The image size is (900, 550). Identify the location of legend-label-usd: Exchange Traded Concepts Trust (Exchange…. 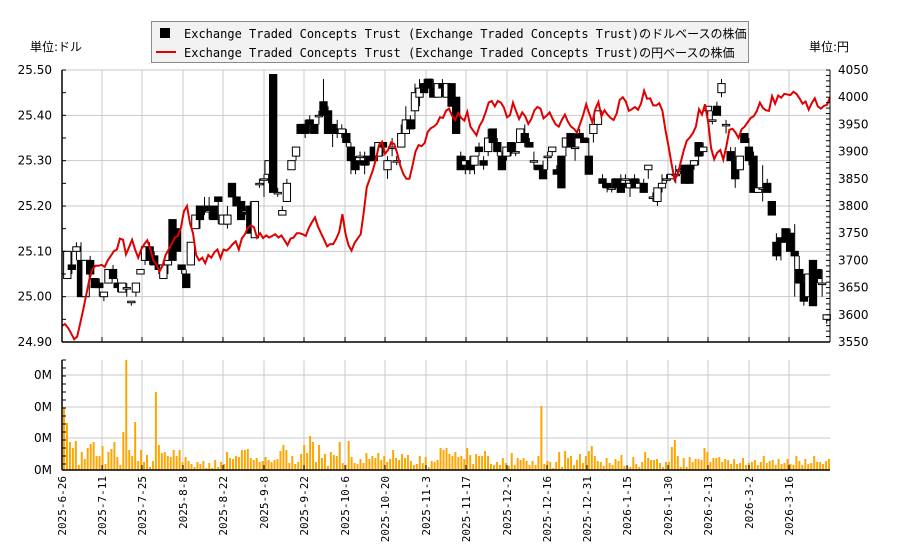
(465, 33).